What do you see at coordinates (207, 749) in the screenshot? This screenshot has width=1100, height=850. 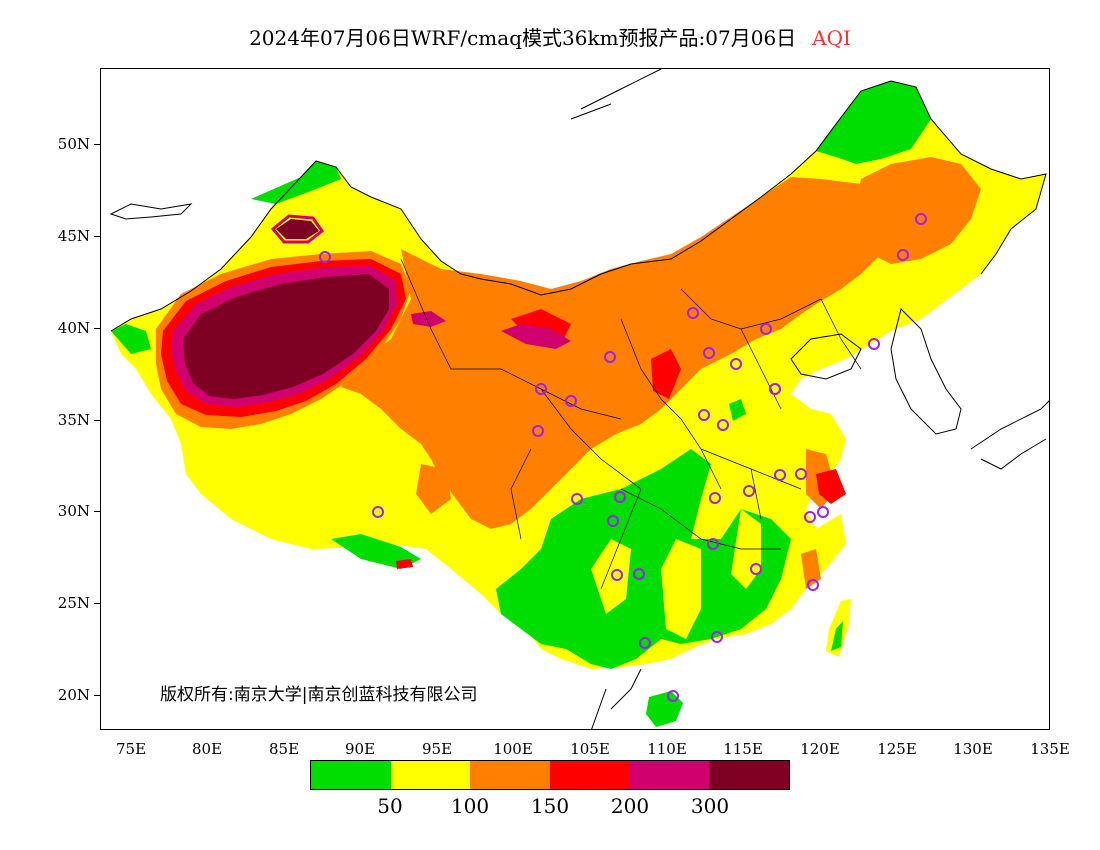 I see `lon-label-80e: 80E` at bounding box center [207, 749].